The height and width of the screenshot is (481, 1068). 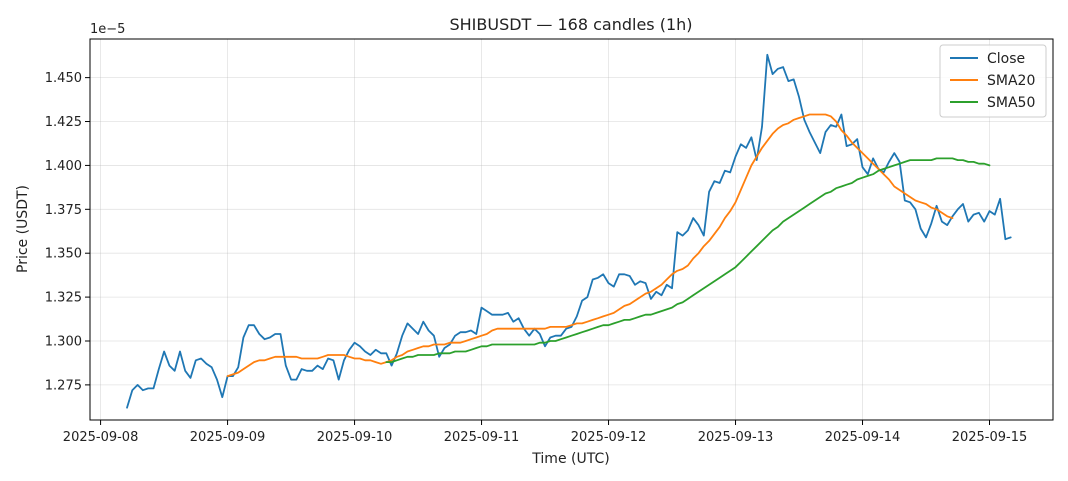 I want to click on y-tick-label: 1.350, so click(x=63, y=254).